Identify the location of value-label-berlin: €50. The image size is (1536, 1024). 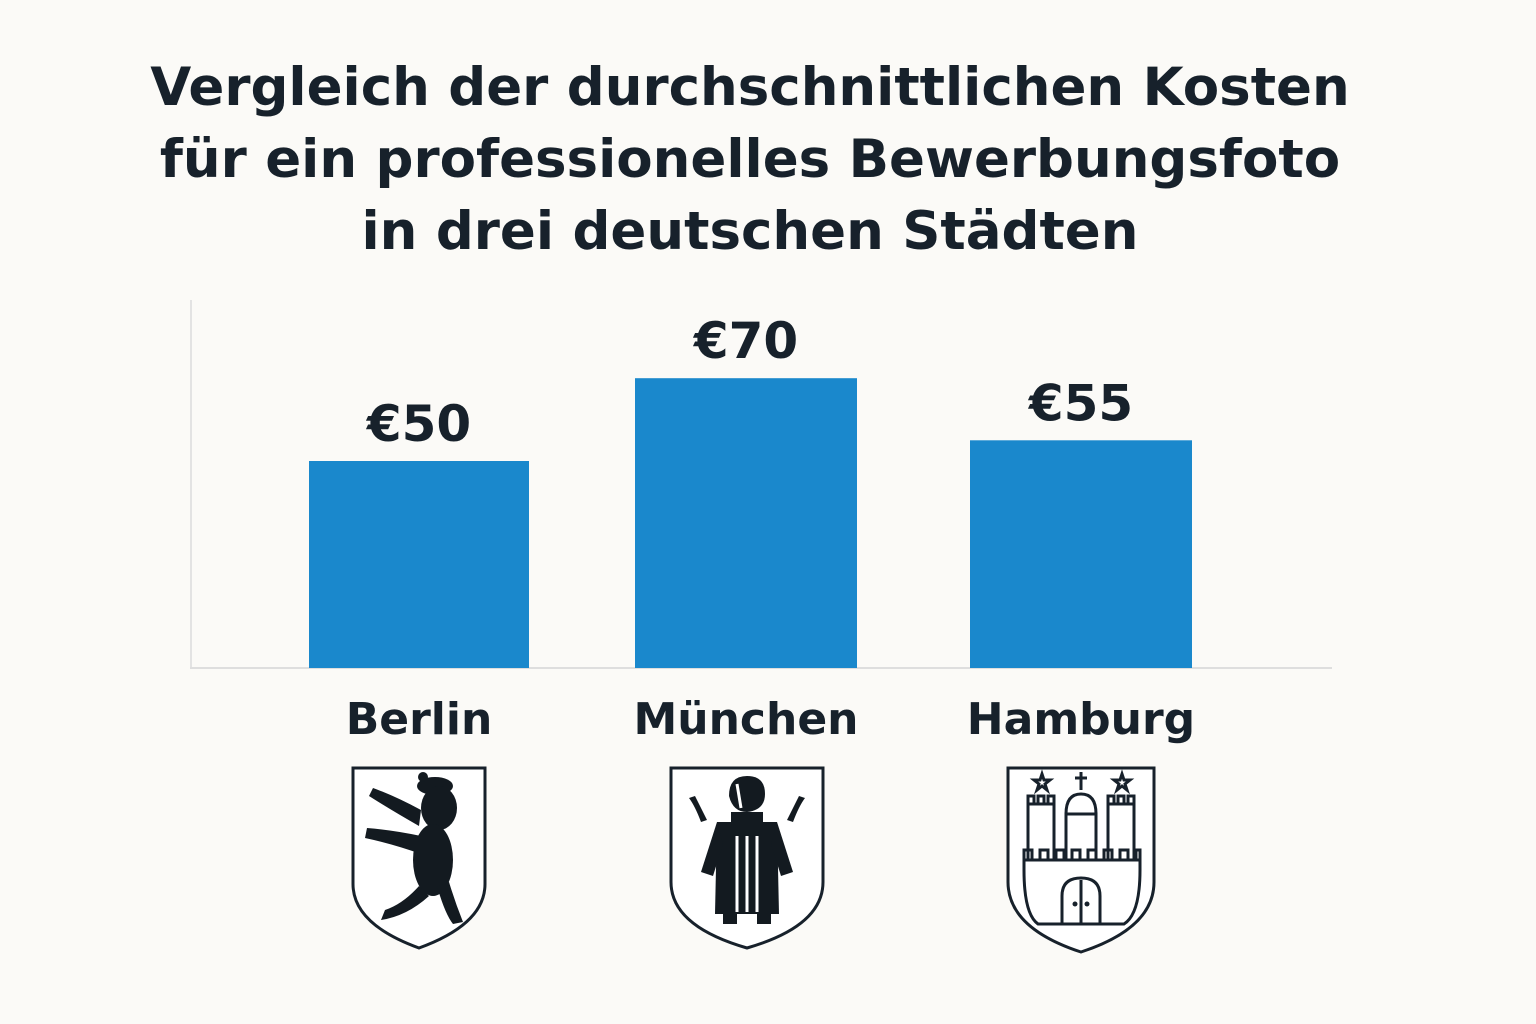
(418, 424).